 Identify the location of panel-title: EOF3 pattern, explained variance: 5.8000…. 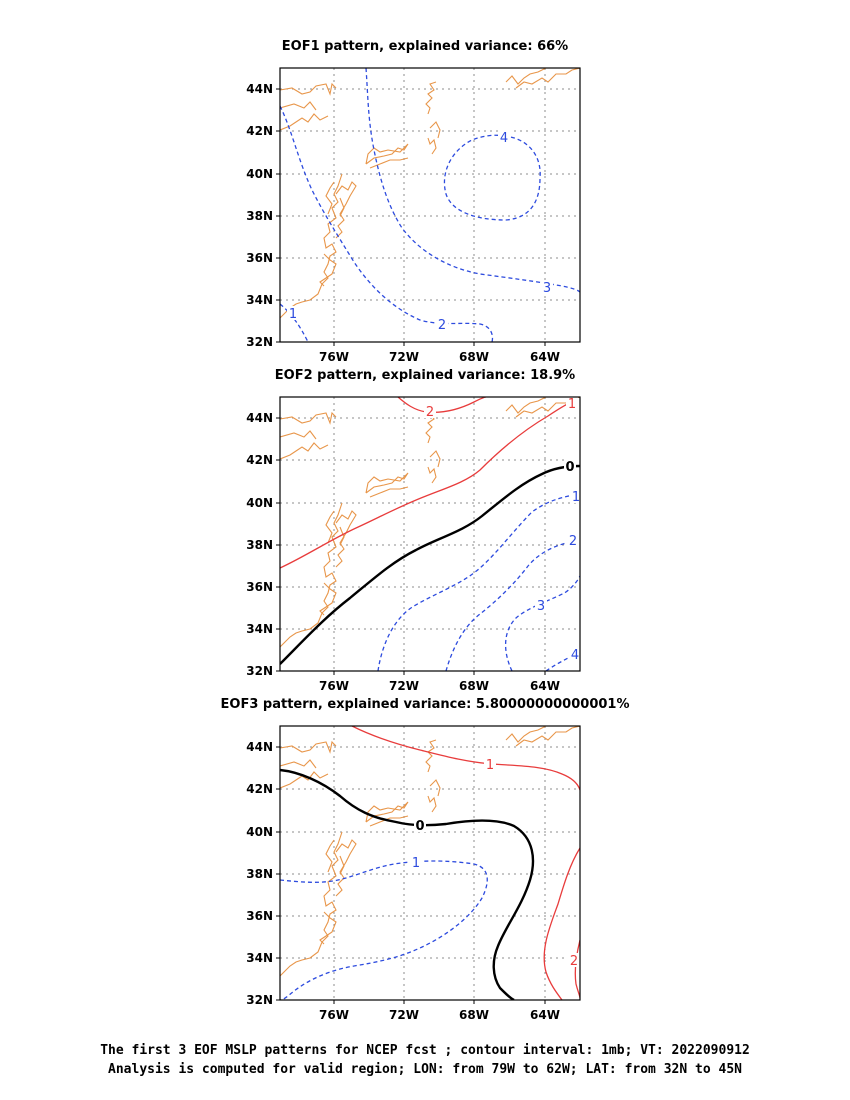
(425, 704).